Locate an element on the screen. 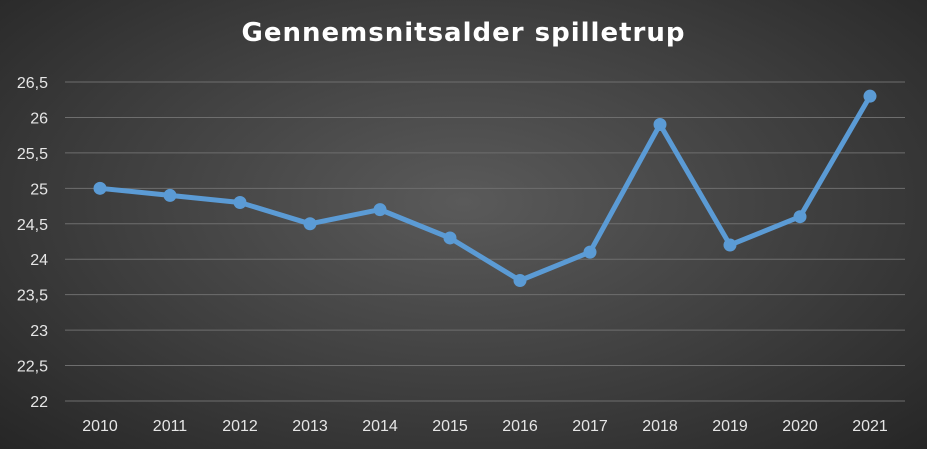 Image resolution: width=927 pixels, height=449 pixels. x-tick-label: 2021 is located at coordinates (870, 426).